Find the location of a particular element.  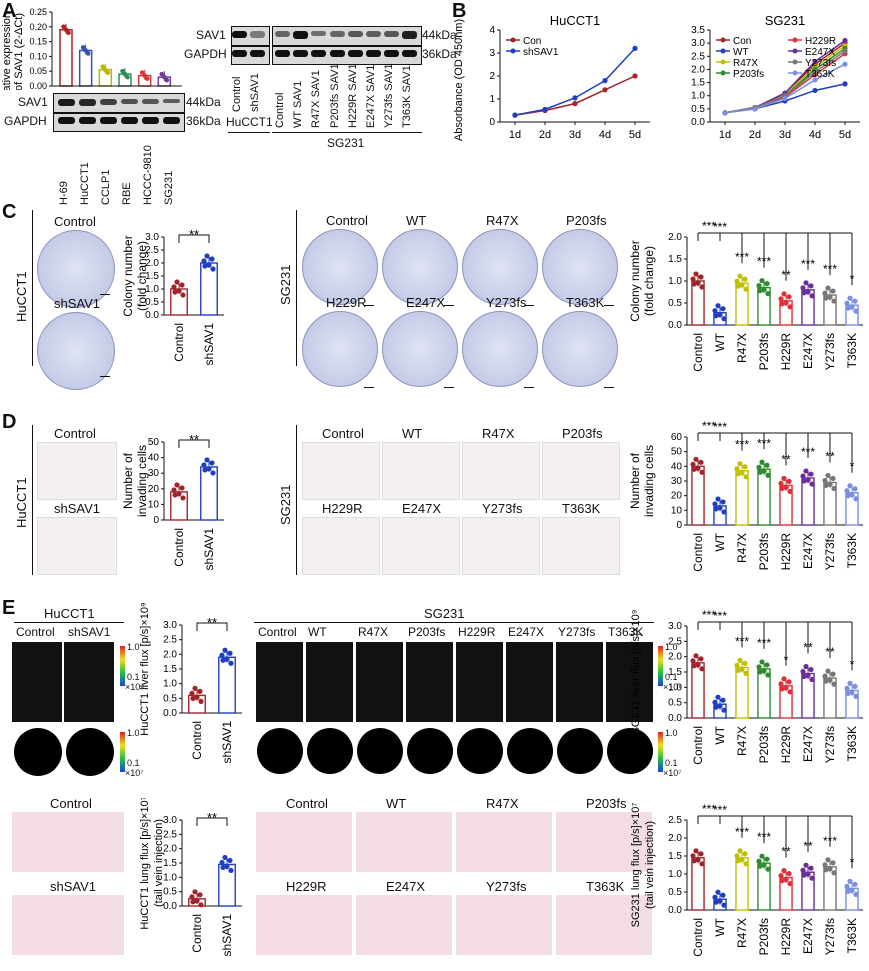

blot2-lane-T363K SAV1: T363K SAV1 is located at coordinates (407, 96).